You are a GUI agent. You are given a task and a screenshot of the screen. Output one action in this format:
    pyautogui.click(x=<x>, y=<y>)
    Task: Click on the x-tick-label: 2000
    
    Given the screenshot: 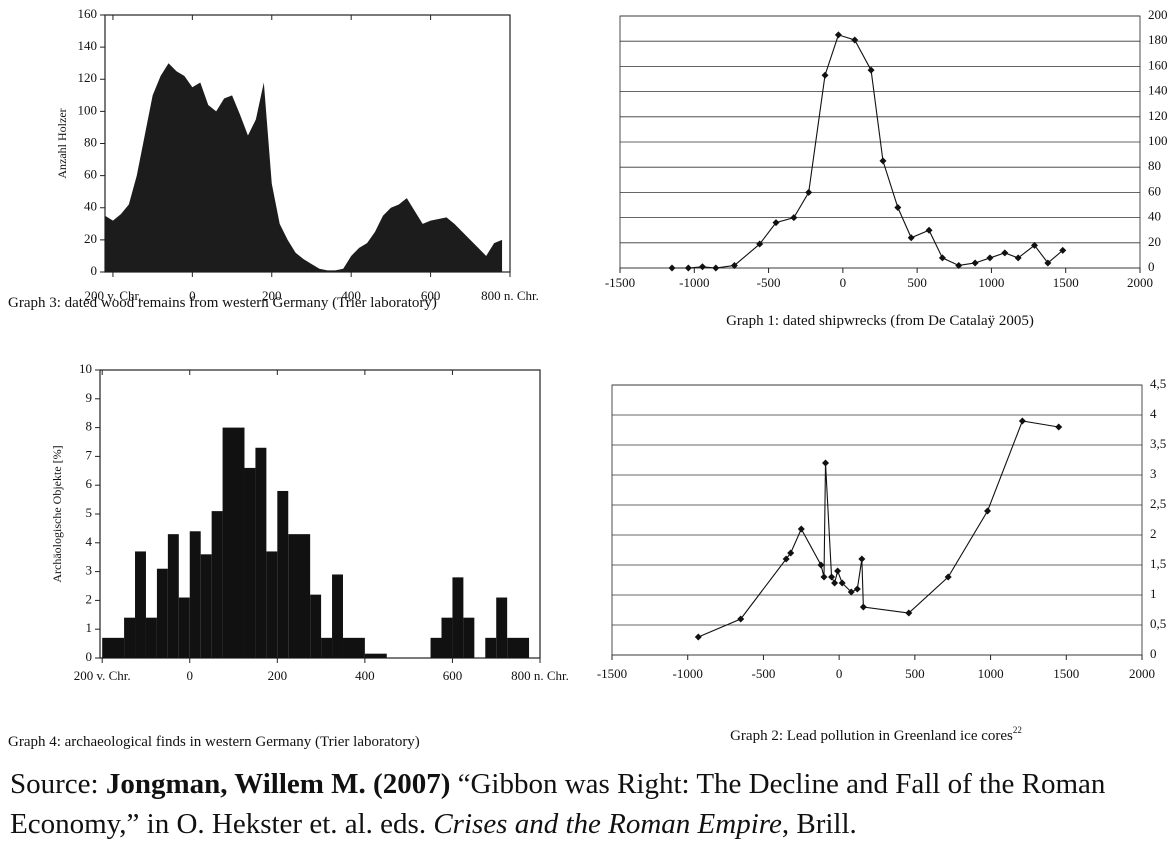 What is the action you would take?
    pyautogui.click(x=1142, y=673)
    